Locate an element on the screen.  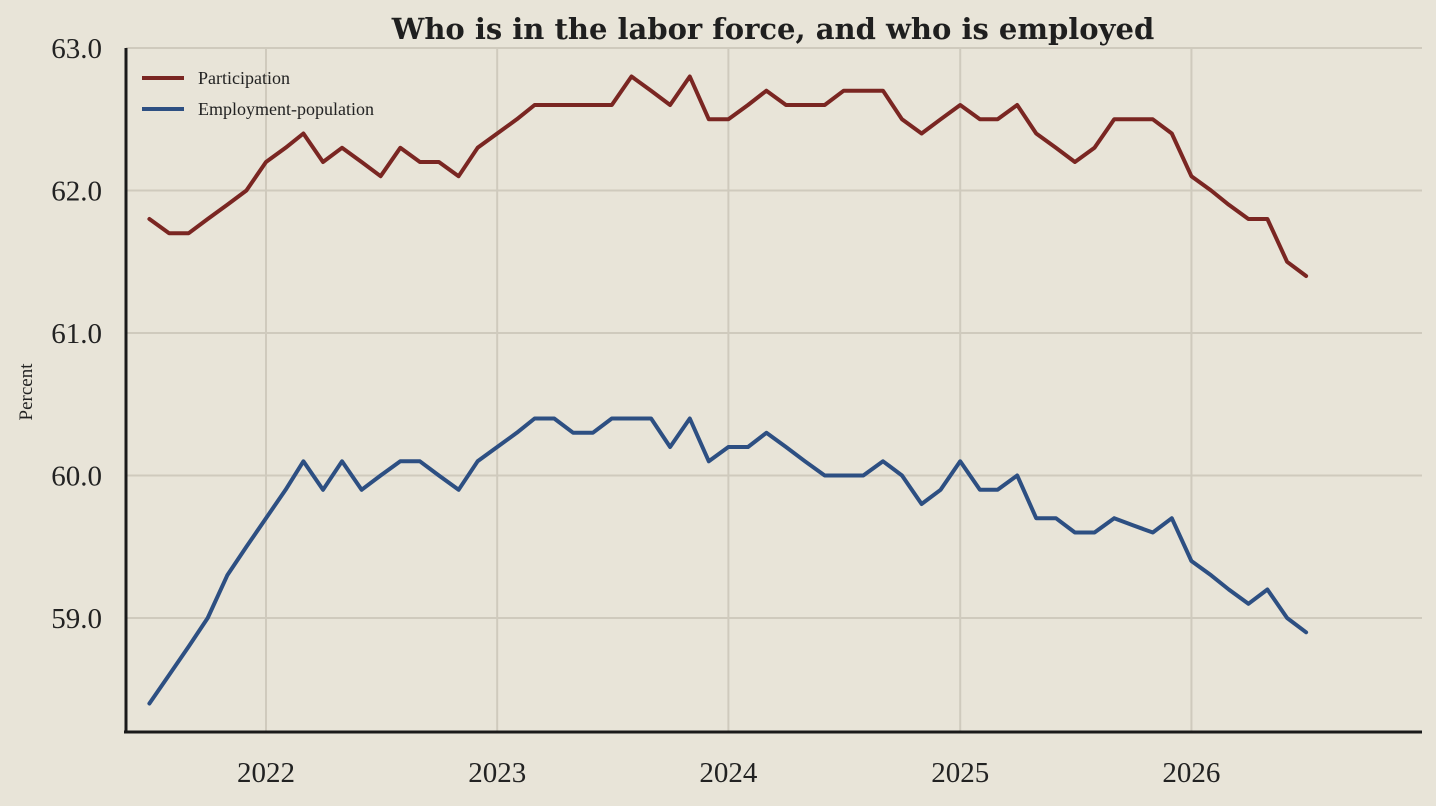
y-tick-label: 63.0 is located at coordinates (76, 49).